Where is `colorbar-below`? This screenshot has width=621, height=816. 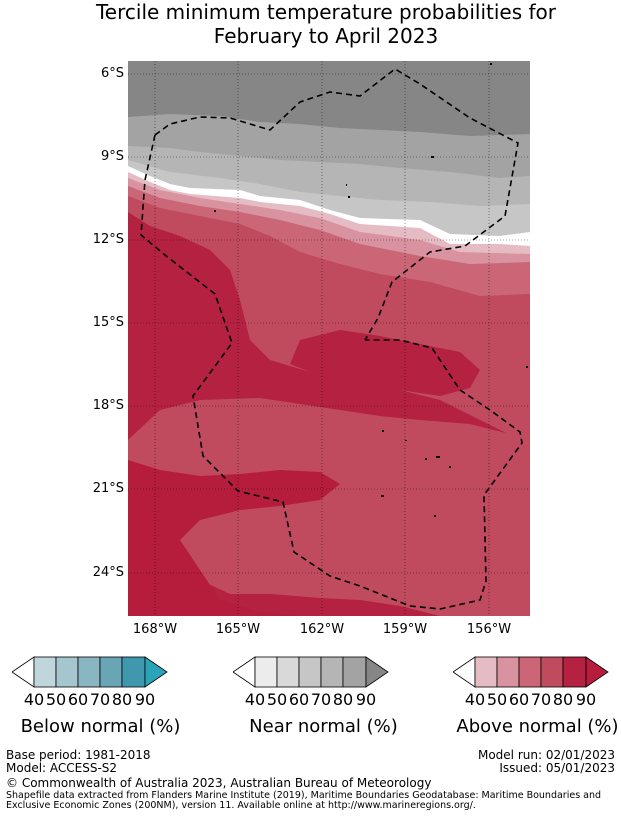
colorbar-below is located at coordinates (90, 672).